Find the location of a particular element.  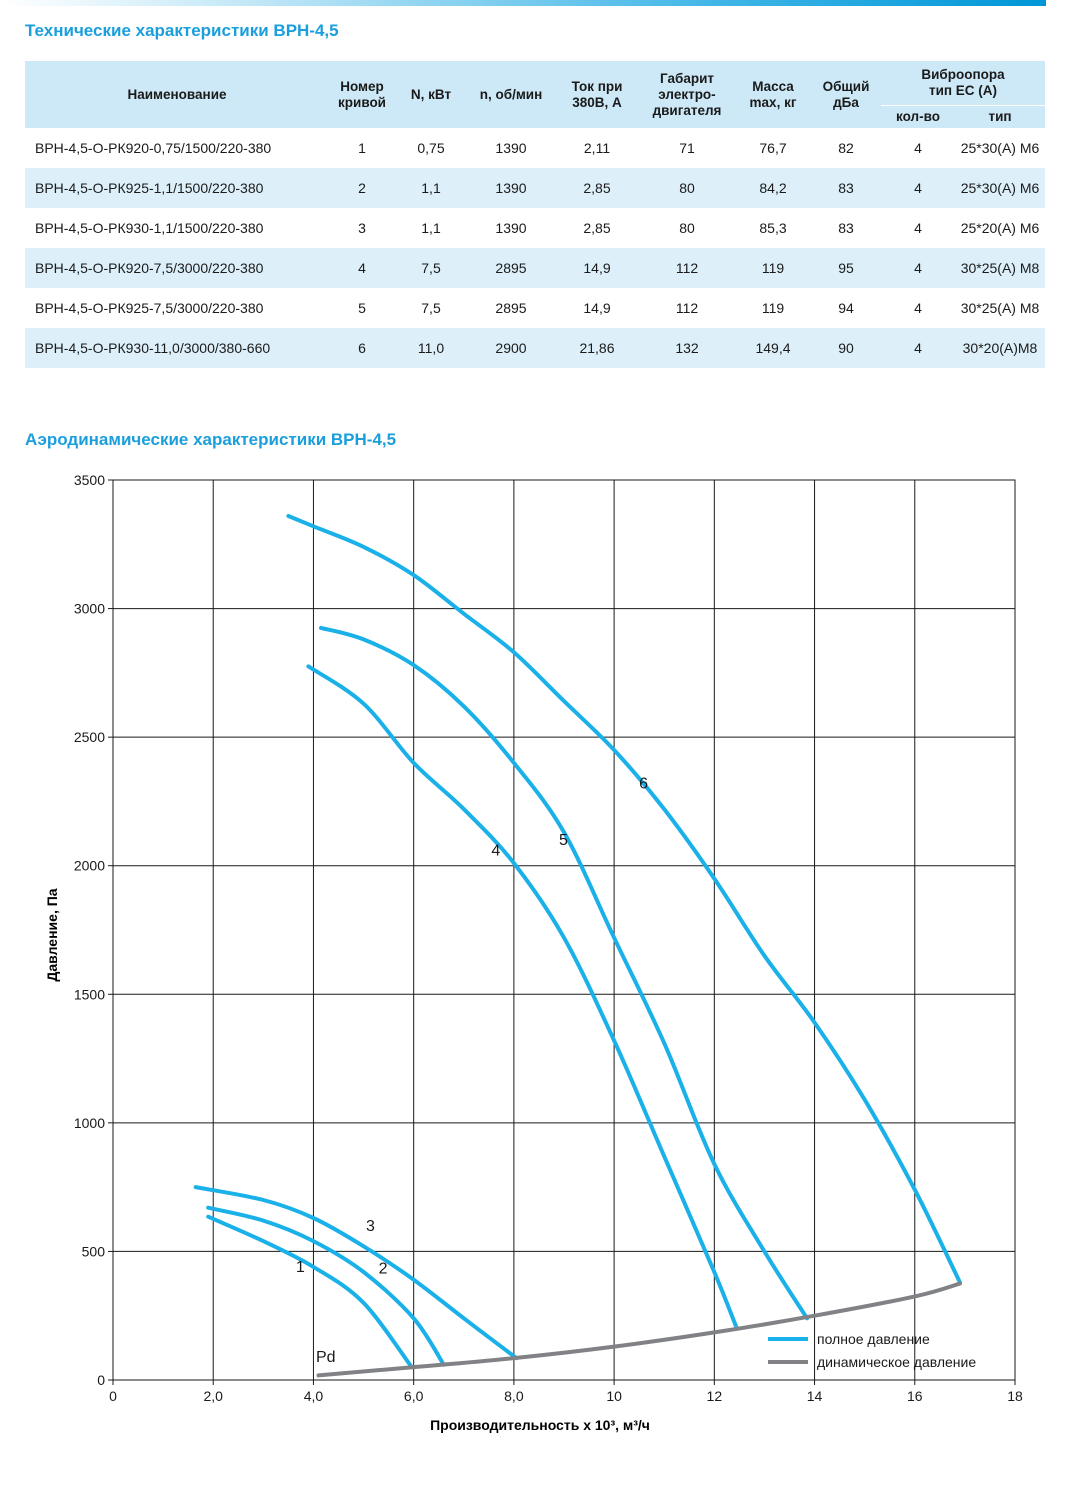

legend-label: динамическое давление is located at coordinates (896, 1362).